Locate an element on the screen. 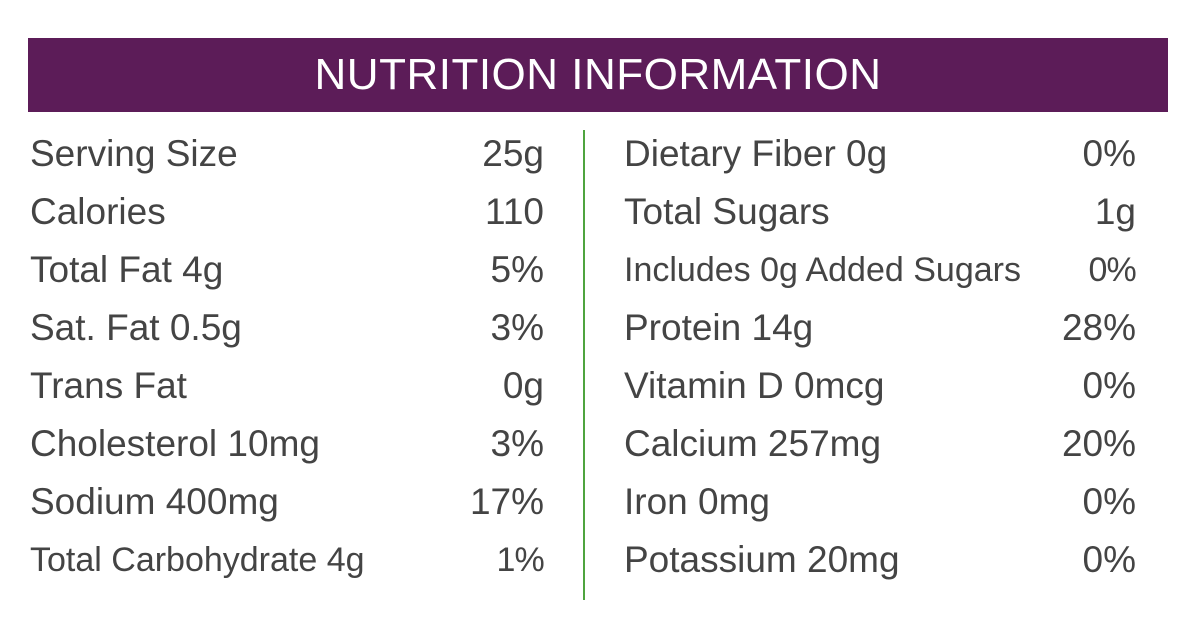 The height and width of the screenshot is (634, 1200). nutrient-value: 1% is located at coordinates (520, 560).